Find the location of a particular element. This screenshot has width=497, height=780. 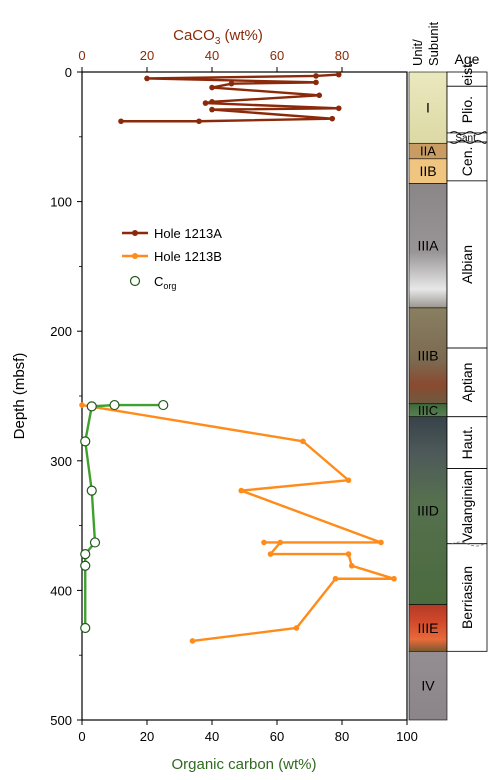

bottom-tick-label-100: 100 is located at coordinates (407, 736).